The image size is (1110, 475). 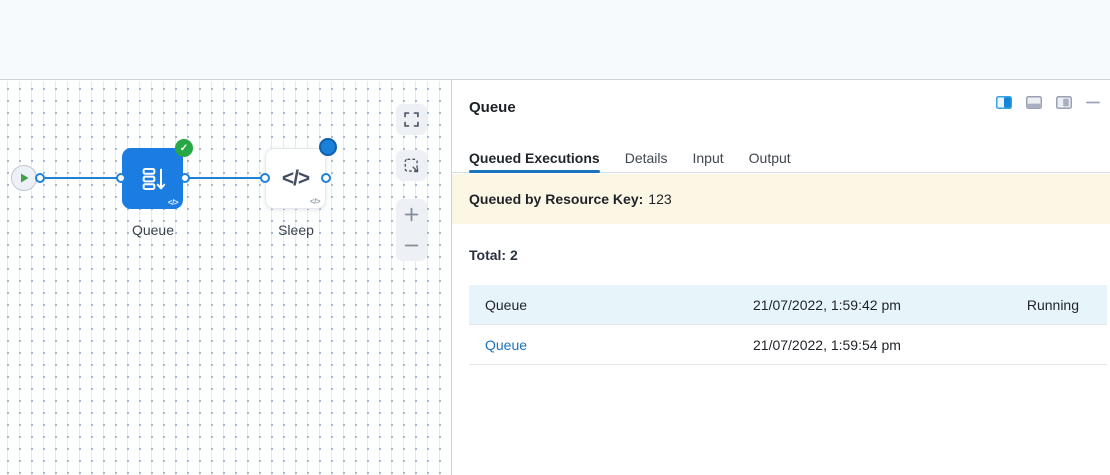 I want to click on total-count: Total: 2, so click(x=493, y=255).